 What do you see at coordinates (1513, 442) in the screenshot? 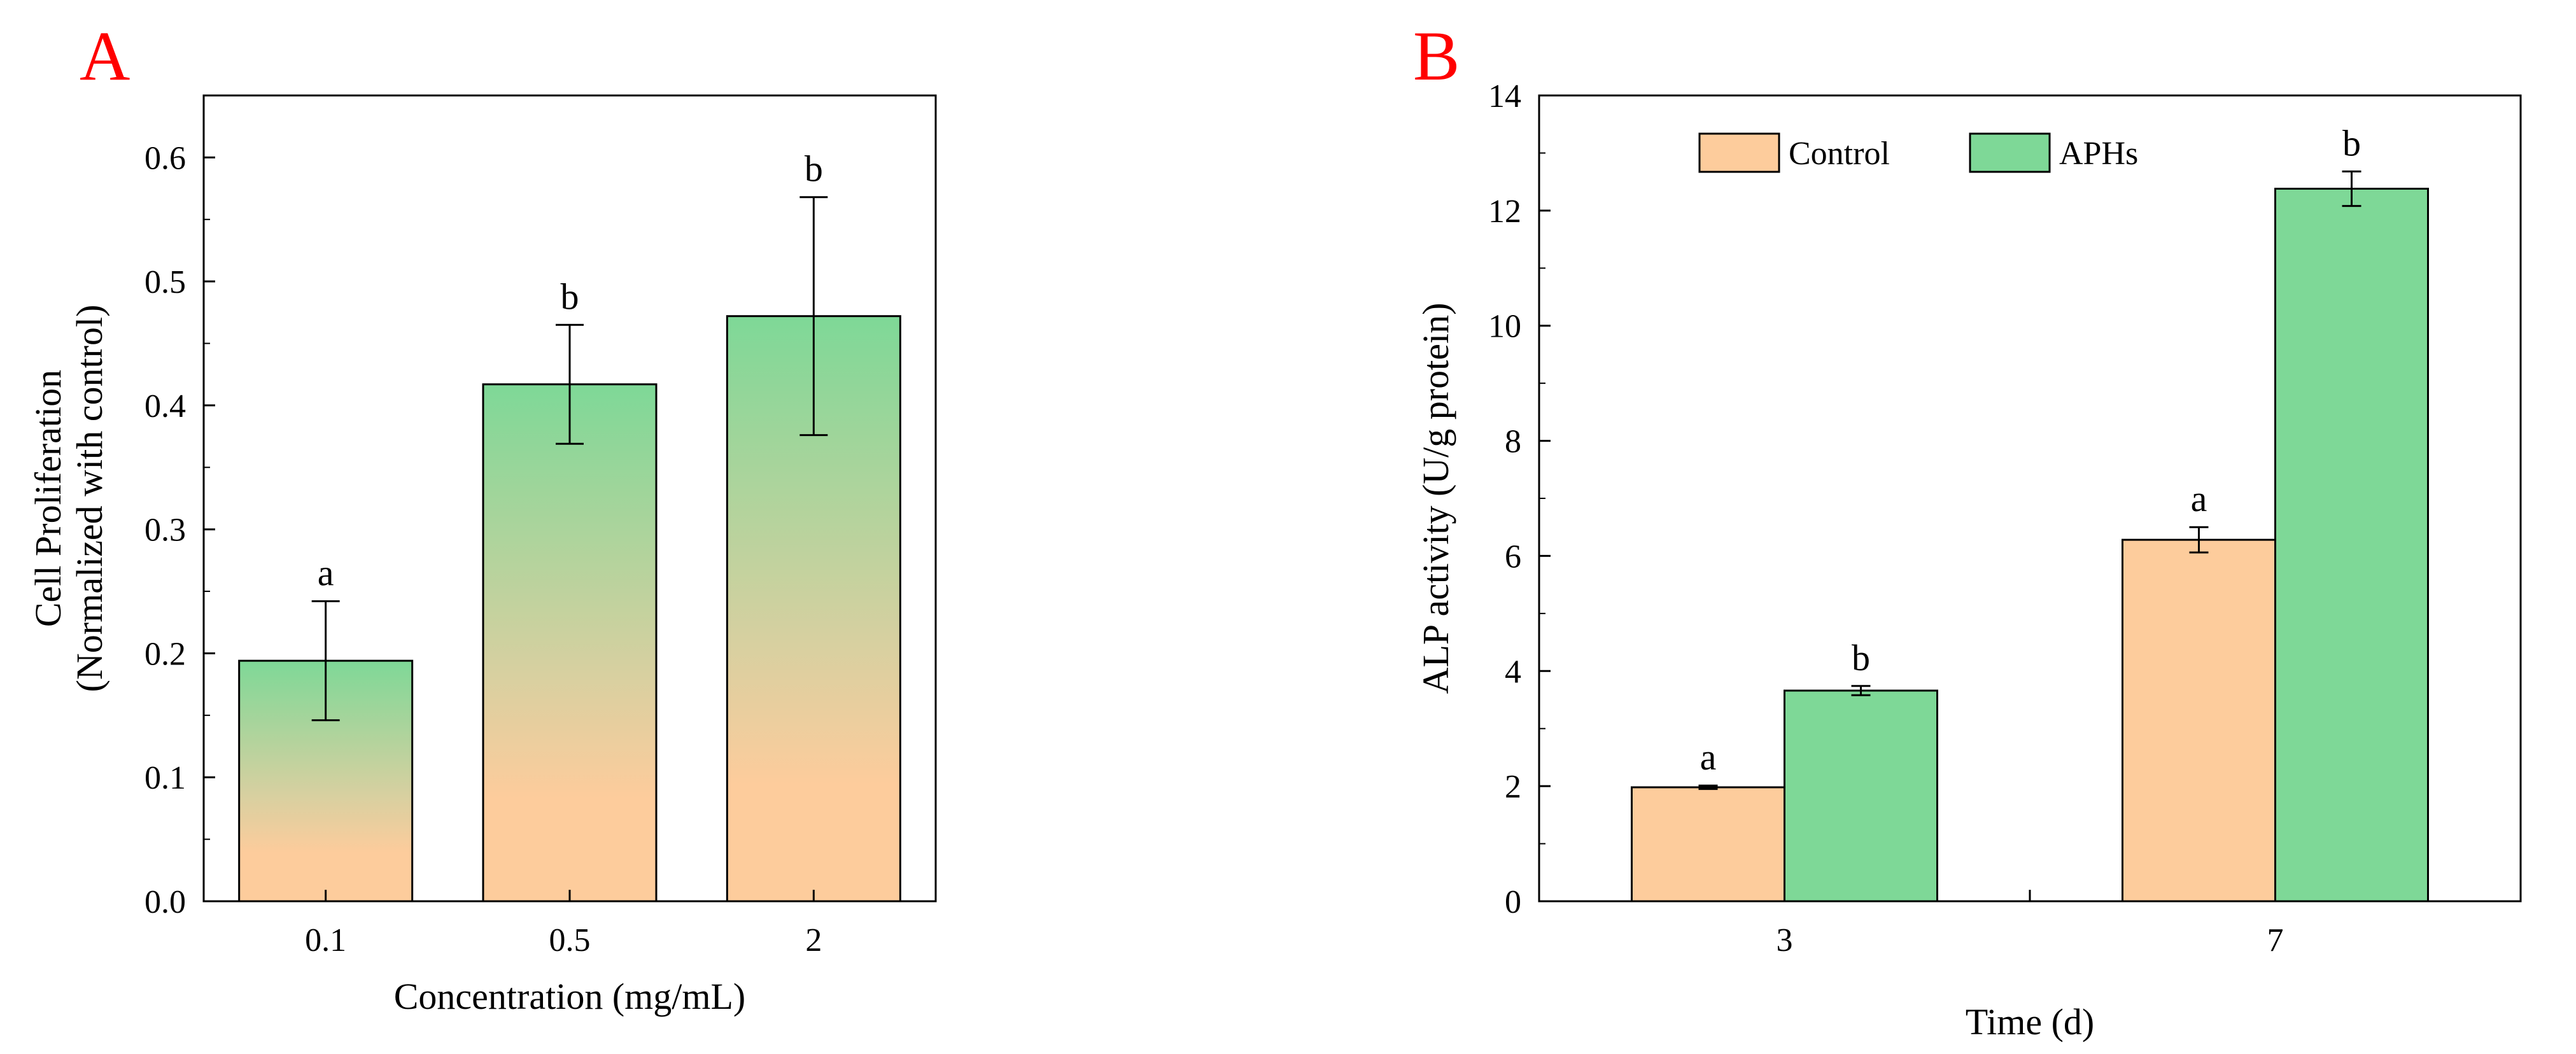
I see `y-tick-label: 8` at bounding box center [1513, 442].